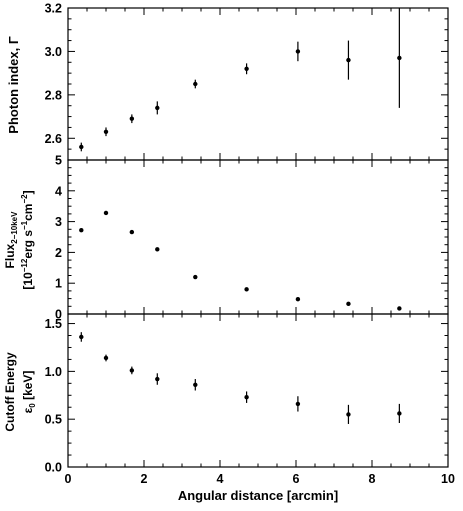 The width and height of the screenshot is (463, 511). Describe the element at coordinates (24, 265) in the screenshot. I see `flux-units-exp1: −12` at that location.